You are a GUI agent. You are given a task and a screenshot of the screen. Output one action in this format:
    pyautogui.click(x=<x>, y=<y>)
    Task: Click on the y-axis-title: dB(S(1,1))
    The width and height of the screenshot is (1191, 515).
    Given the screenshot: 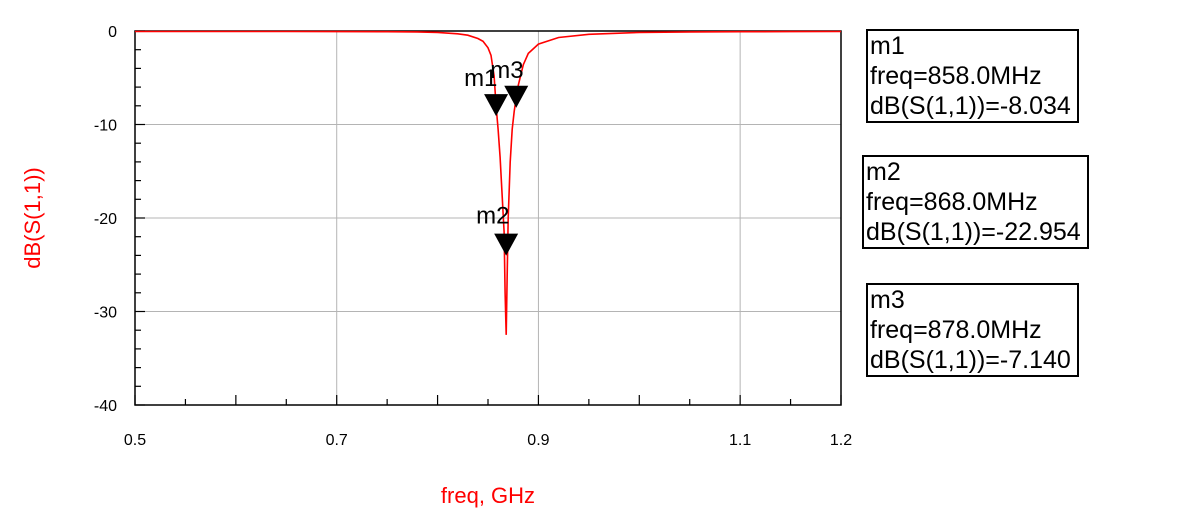 What is the action you would take?
    pyautogui.click(x=32, y=217)
    